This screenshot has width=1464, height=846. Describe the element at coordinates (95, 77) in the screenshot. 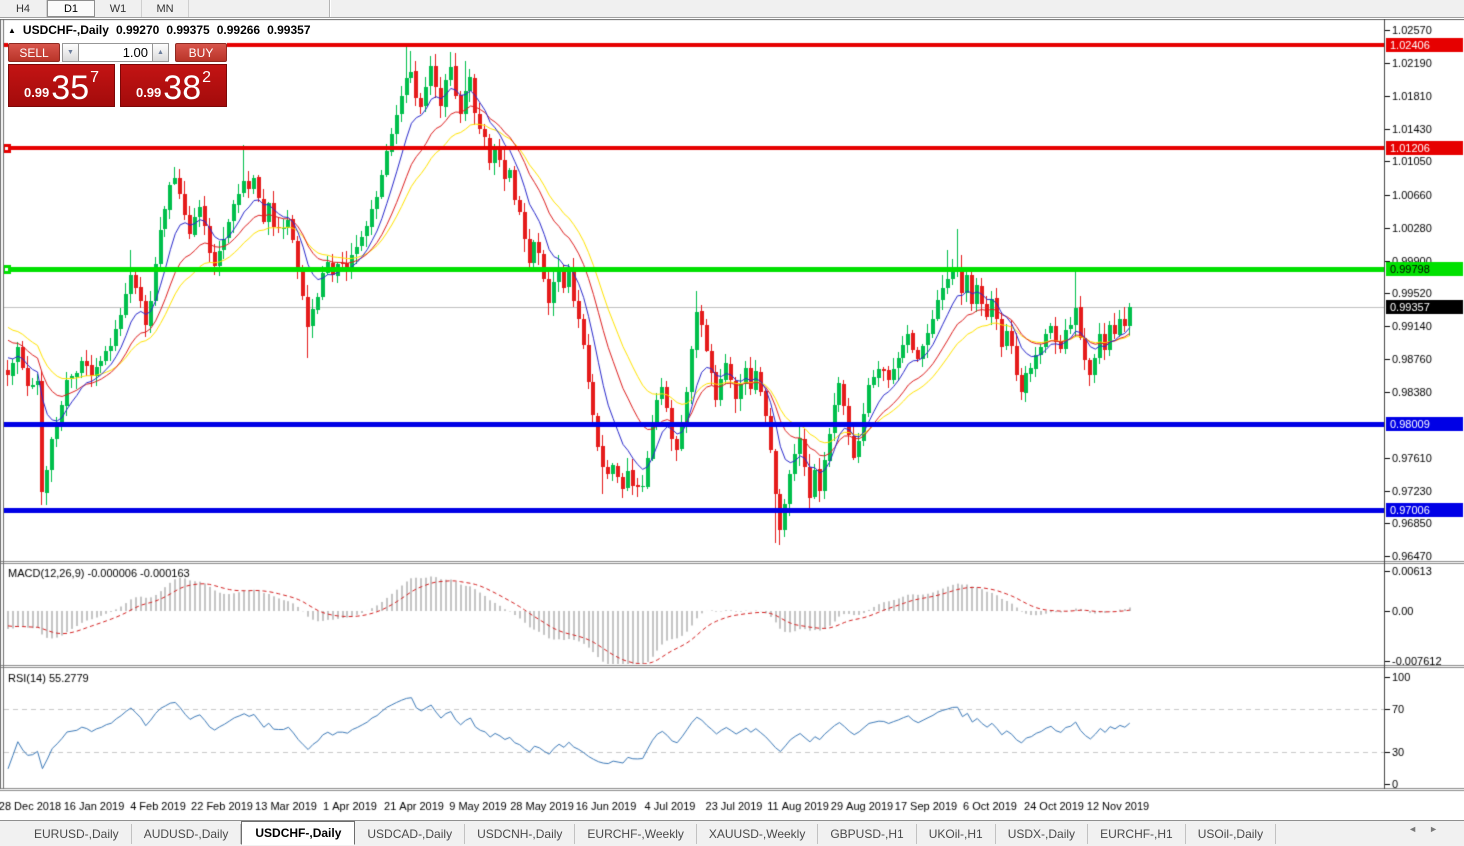

I see `sell-price-pip: 7` at that location.